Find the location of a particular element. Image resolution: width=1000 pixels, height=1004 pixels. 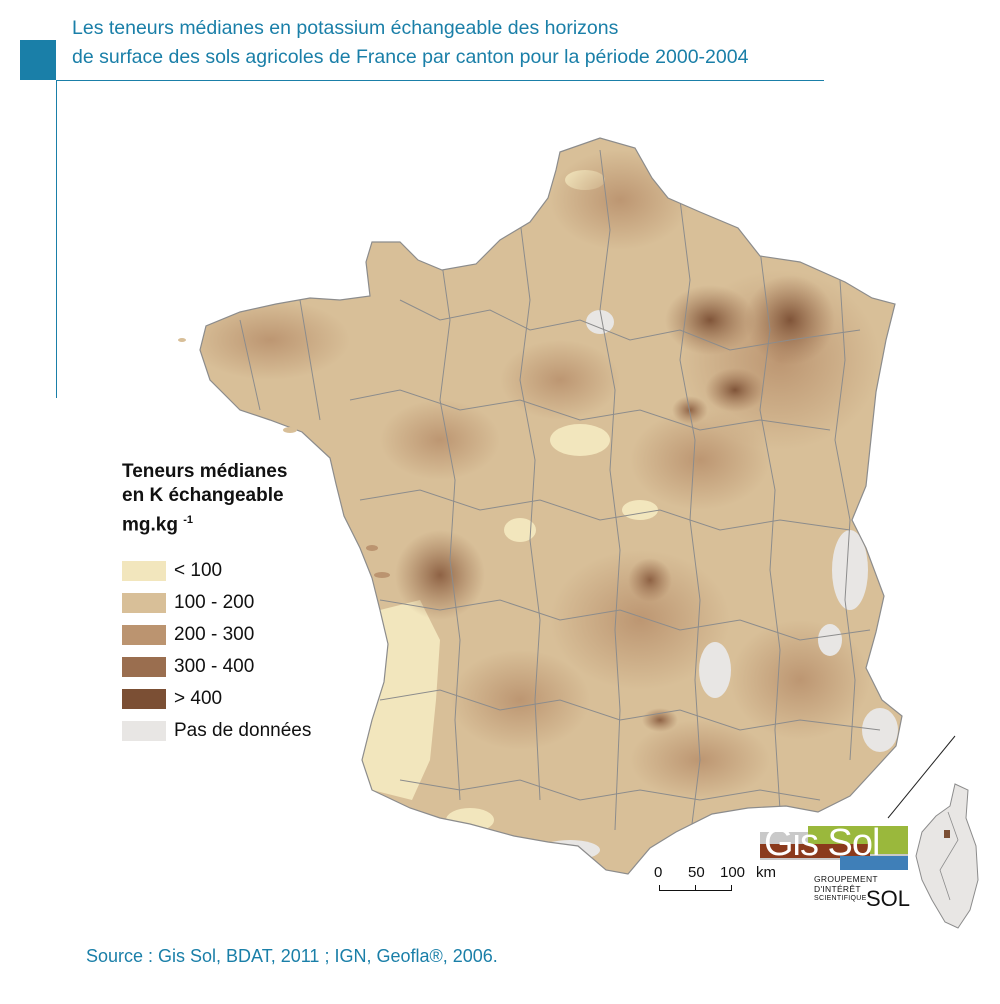

logo-sol-small: SOL is located at coordinates (888, 898).